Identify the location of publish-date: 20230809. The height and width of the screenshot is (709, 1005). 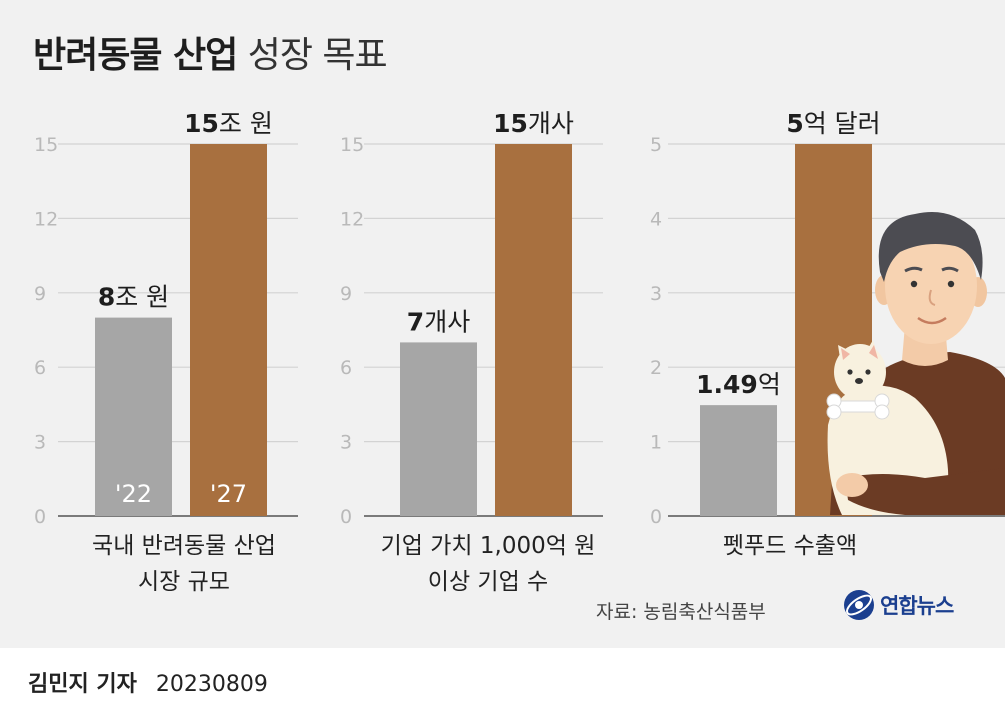
(211, 684).